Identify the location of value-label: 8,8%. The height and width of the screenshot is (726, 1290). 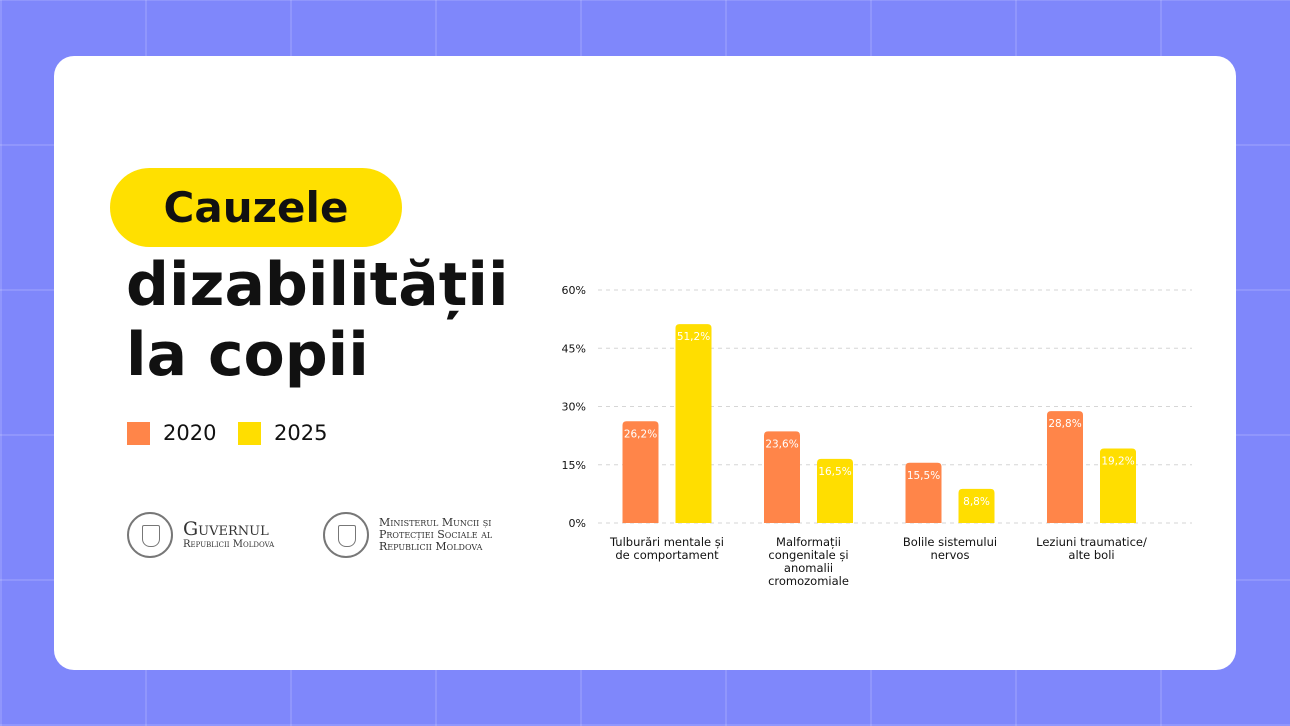
(976, 502).